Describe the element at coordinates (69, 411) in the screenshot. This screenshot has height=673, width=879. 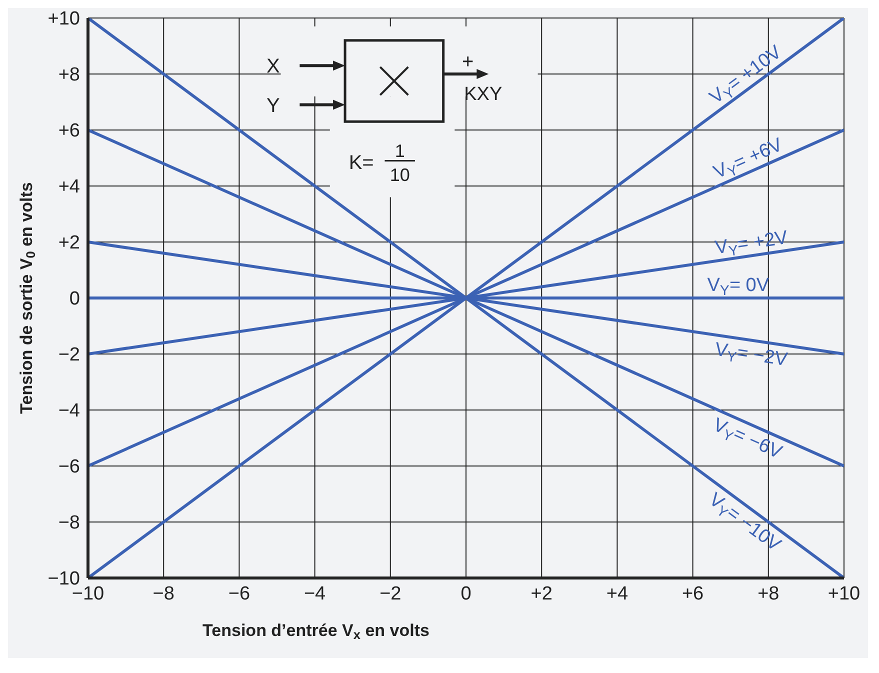
I see `y-tick-label: −4` at that location.